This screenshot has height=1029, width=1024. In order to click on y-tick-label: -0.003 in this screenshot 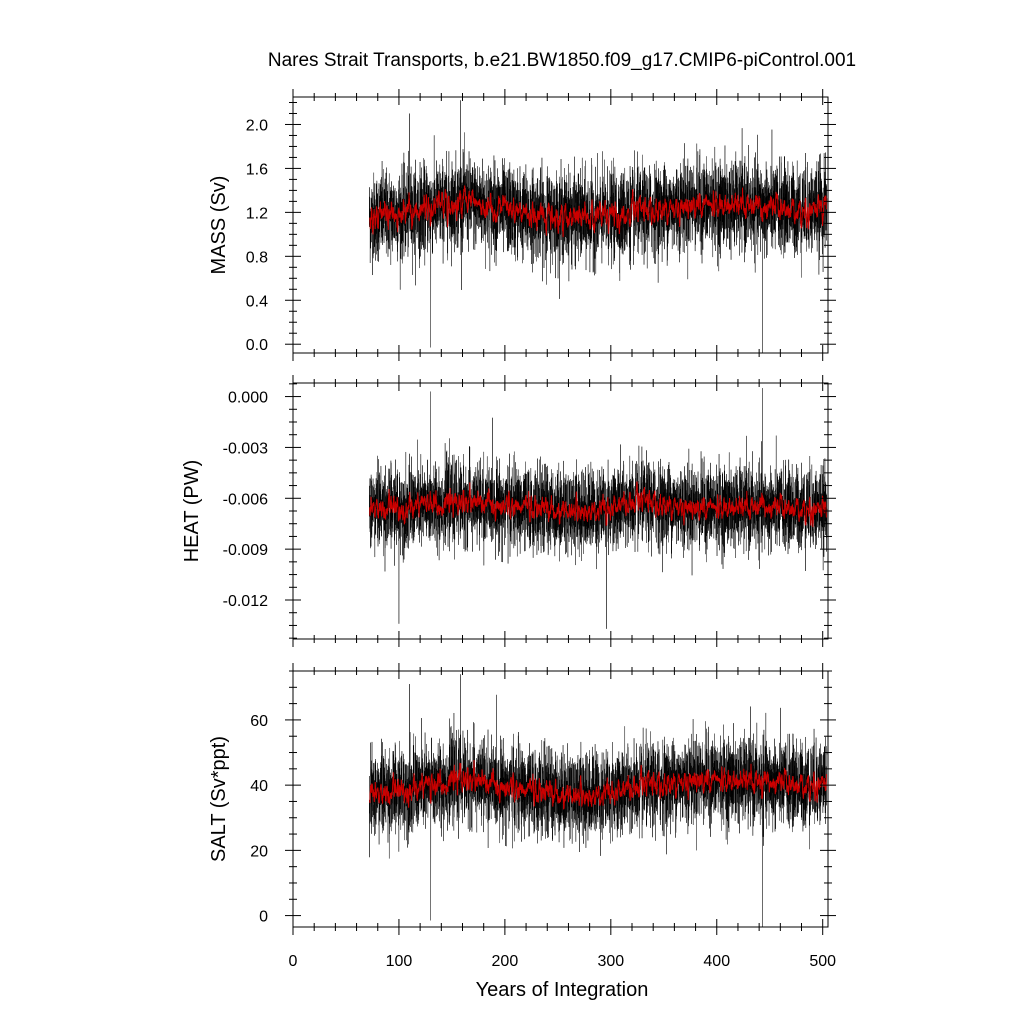, I will do `click(245, 448)`.